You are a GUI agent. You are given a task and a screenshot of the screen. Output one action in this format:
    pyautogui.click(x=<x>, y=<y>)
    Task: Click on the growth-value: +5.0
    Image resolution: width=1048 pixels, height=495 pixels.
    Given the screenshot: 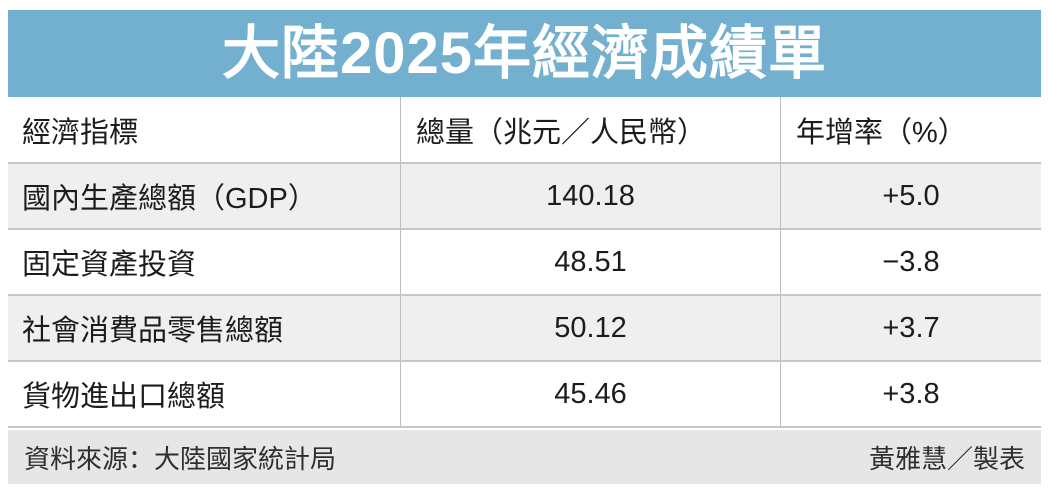 What is the action you would take?
    pyautogui.click(x=910, y=196)
    